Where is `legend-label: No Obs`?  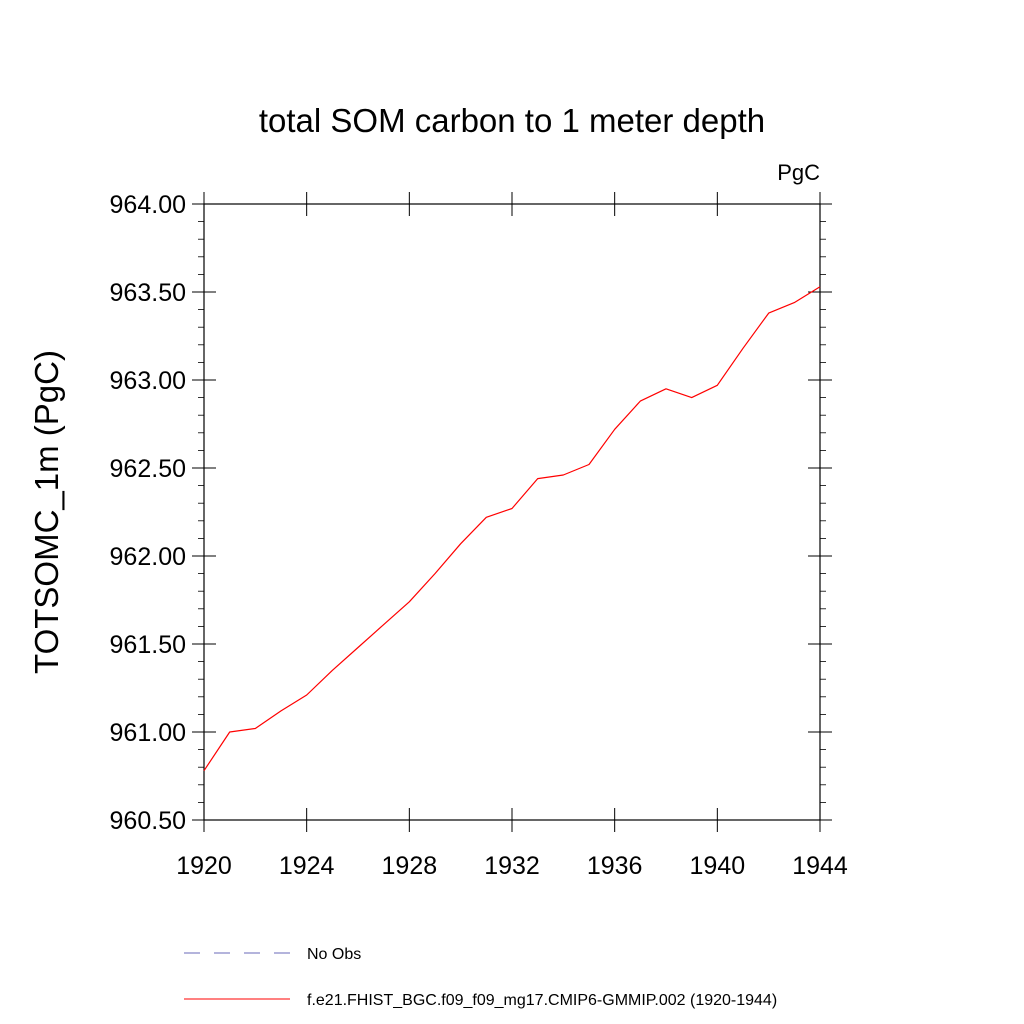 legend-label: No Obs is located at coordinates (334, 954).